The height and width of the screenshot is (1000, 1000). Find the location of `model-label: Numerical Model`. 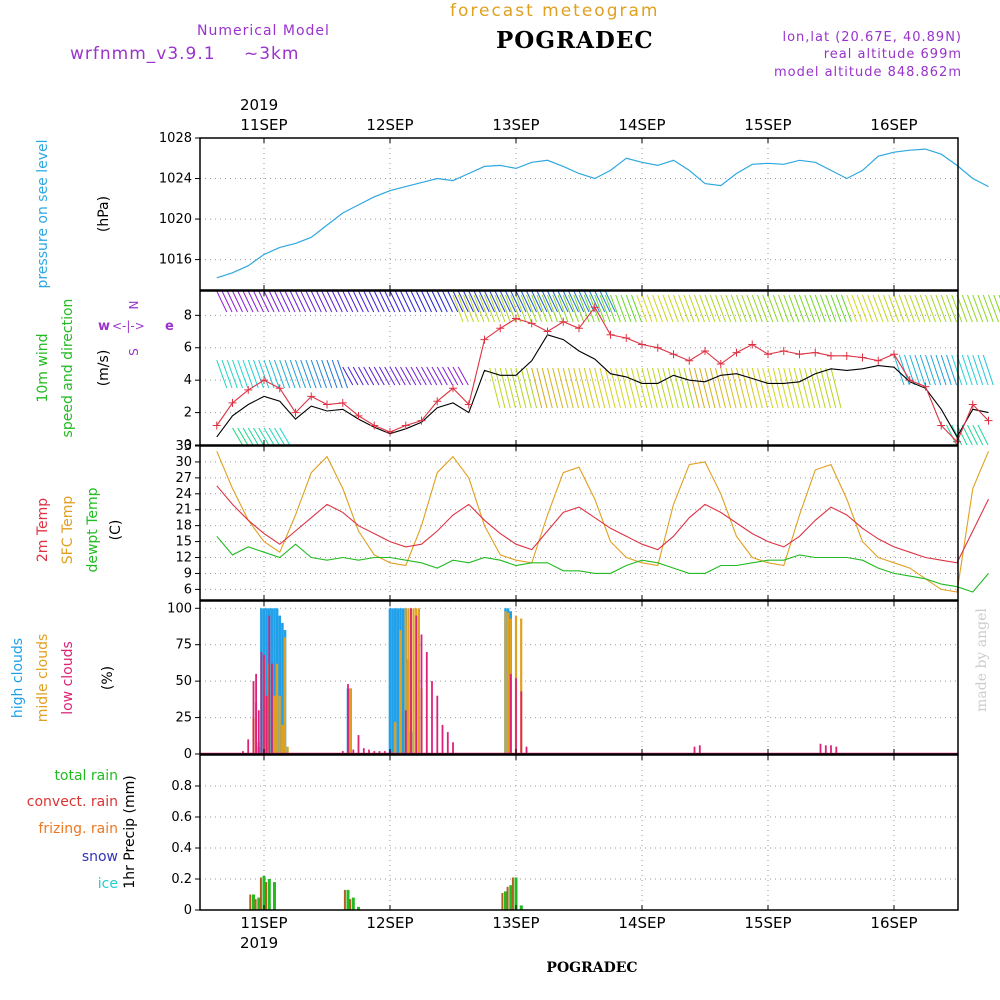

model-label: Numerical Model is located at coordinates (263, 31).